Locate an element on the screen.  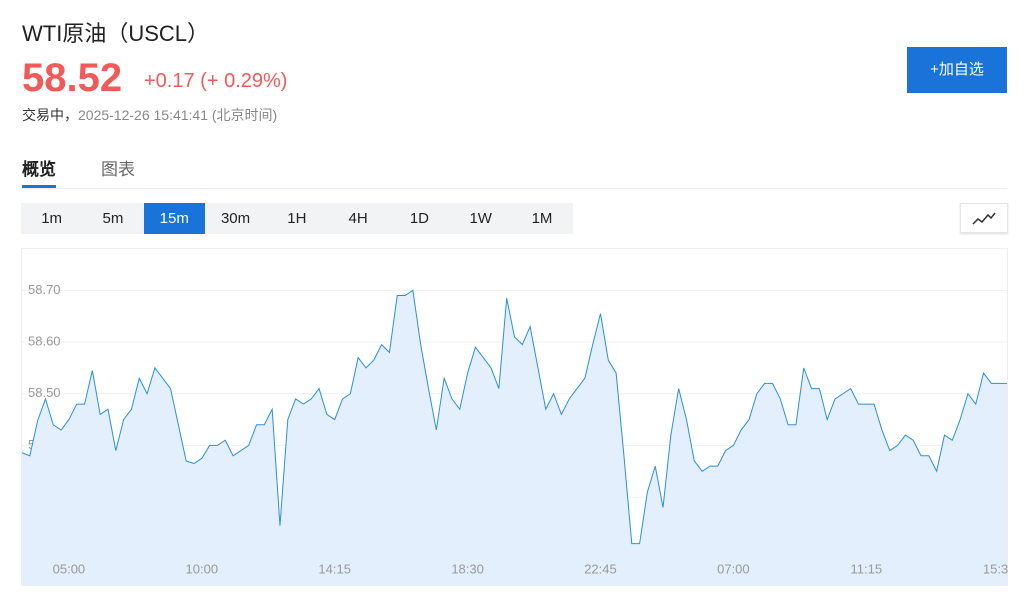
timestamp: 2025-12-26 15:41:41 (北京时间) is located at coordinates (178, 115).